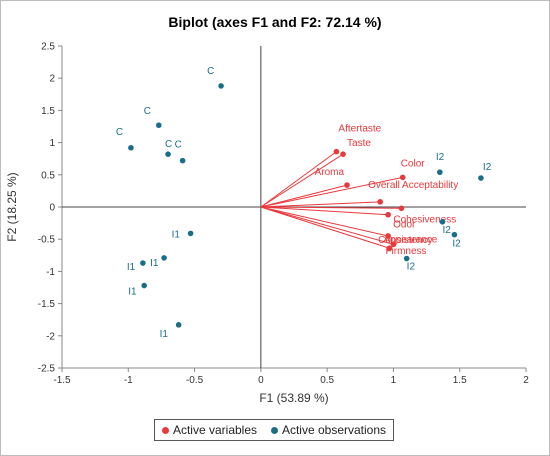 The height and width of the screenshot is (456, 550). What do you see at coordinates (128, 380) in the screenshot?
I see `x-tick-label: -1` at bounding box center [128, 380].